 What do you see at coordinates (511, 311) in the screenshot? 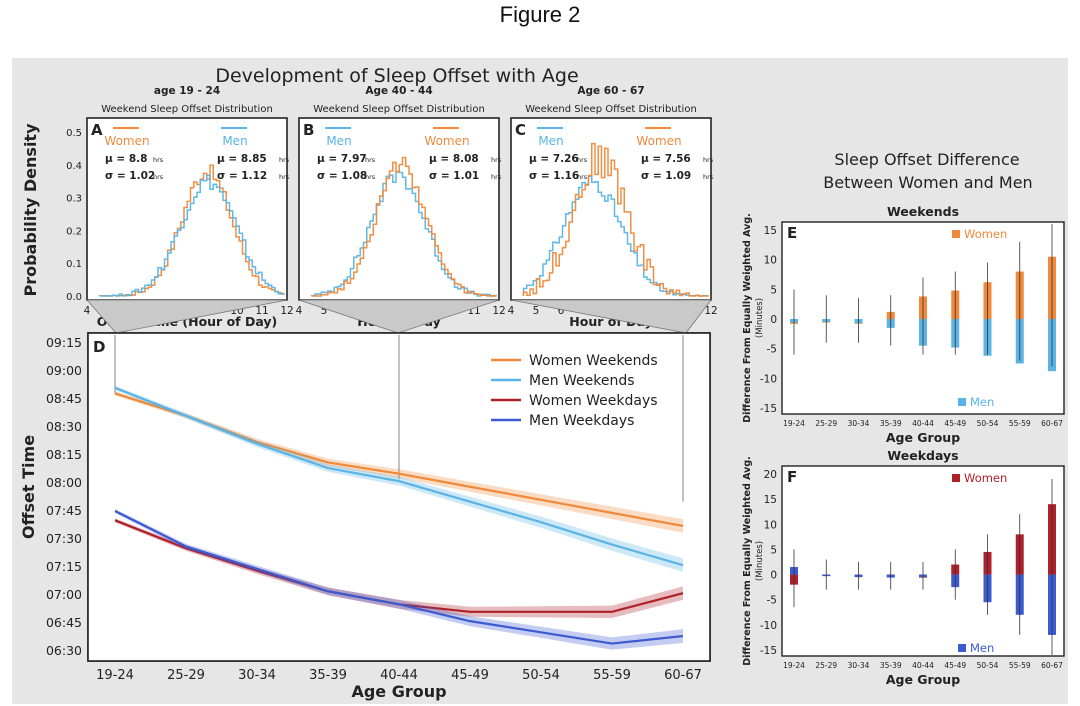
I see `panel-C-xtick: 4` at bounding box center [511, 311].